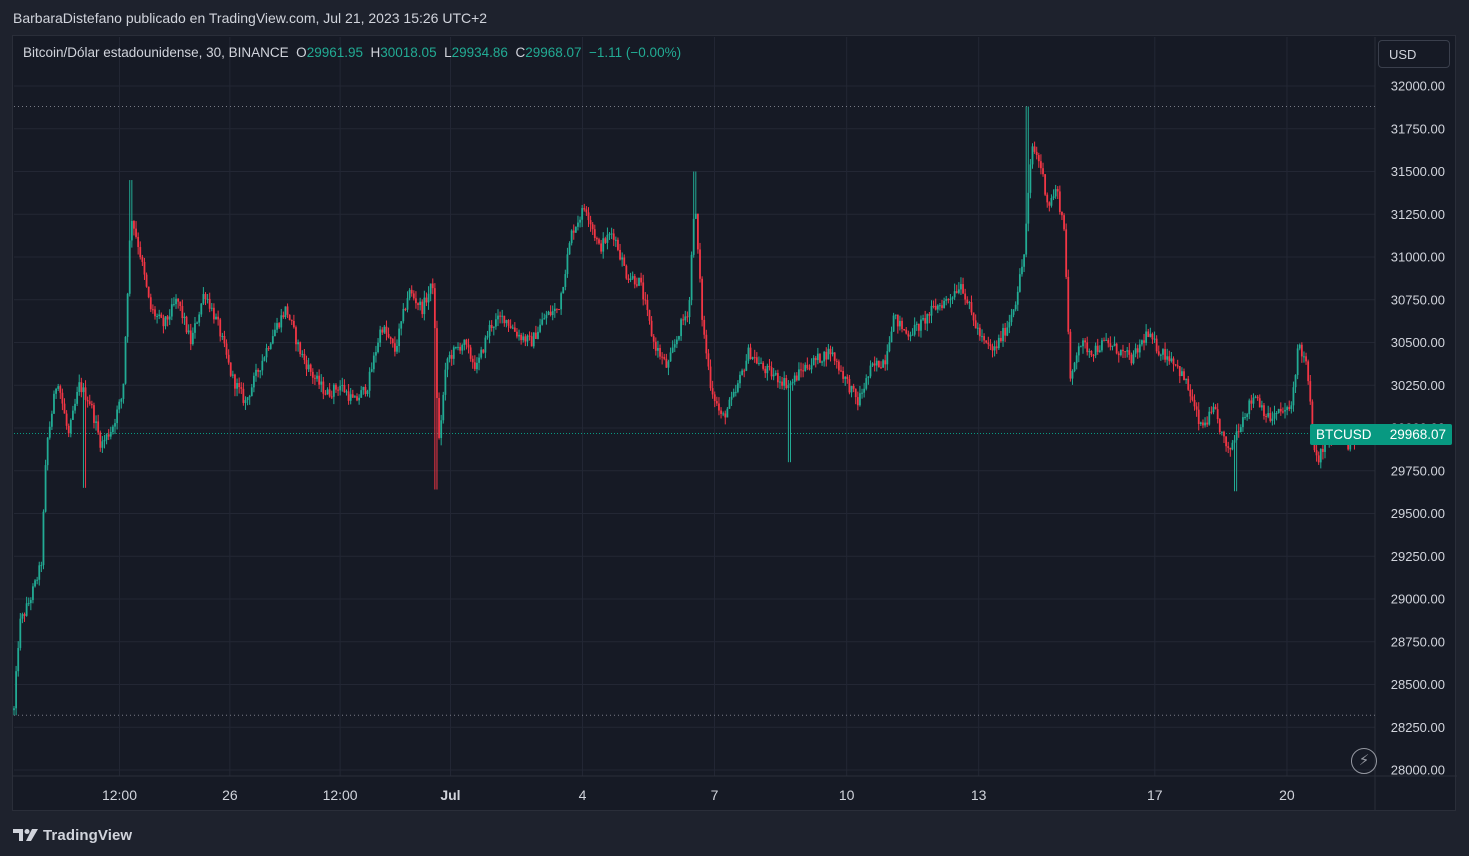  What do you see at coordinates (583, 795) in the screenshot?
I see `x-tick-label: 4` at bounding box center [583, 795].